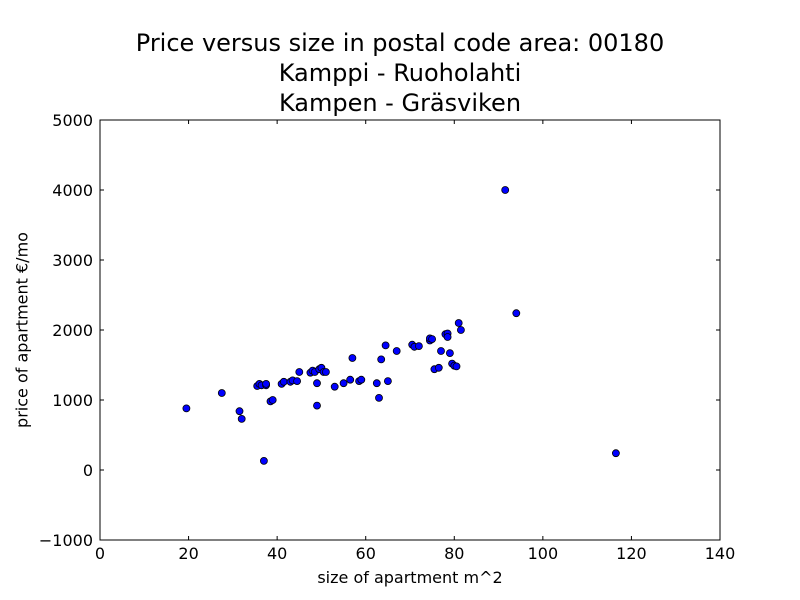 This screenshot has width=800, height=600. I want to click on chart-title-line-2: Kamppi - Ruoholahti, so click(400, 73).